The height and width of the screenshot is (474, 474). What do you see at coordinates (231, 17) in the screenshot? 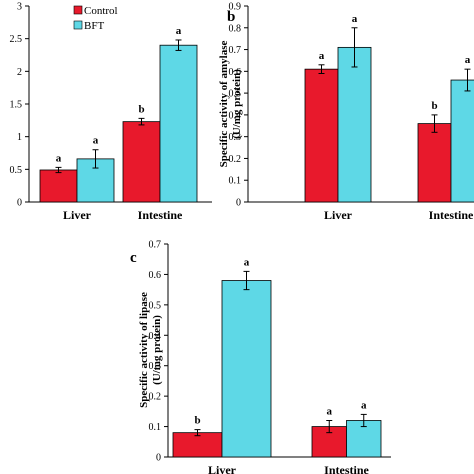
I see `panel-label: b` at bounding box center [231, 17].